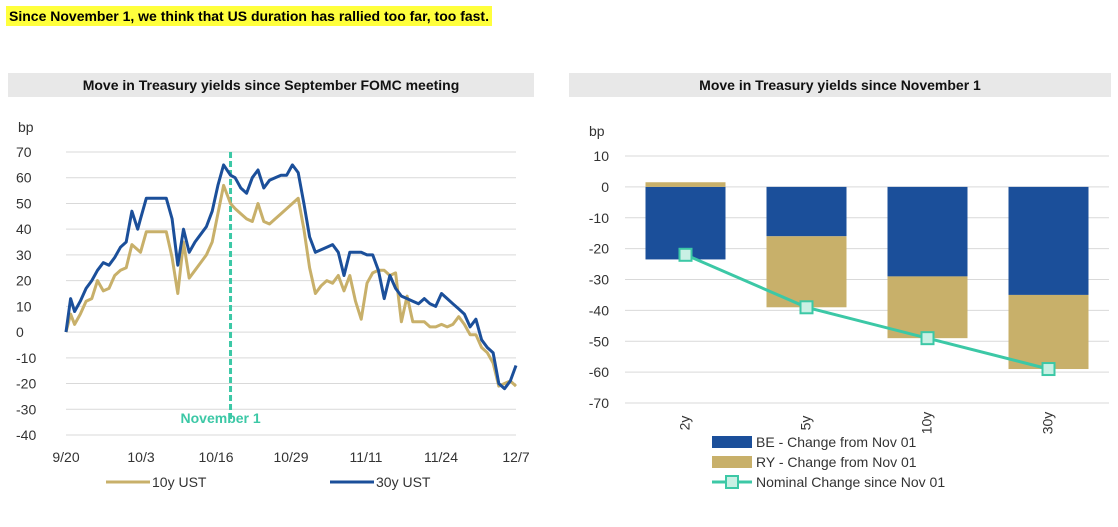 The height and width of the screenshot is (527, 1118). I want to click on x-tick-label: 10/3, so click(140, 457).